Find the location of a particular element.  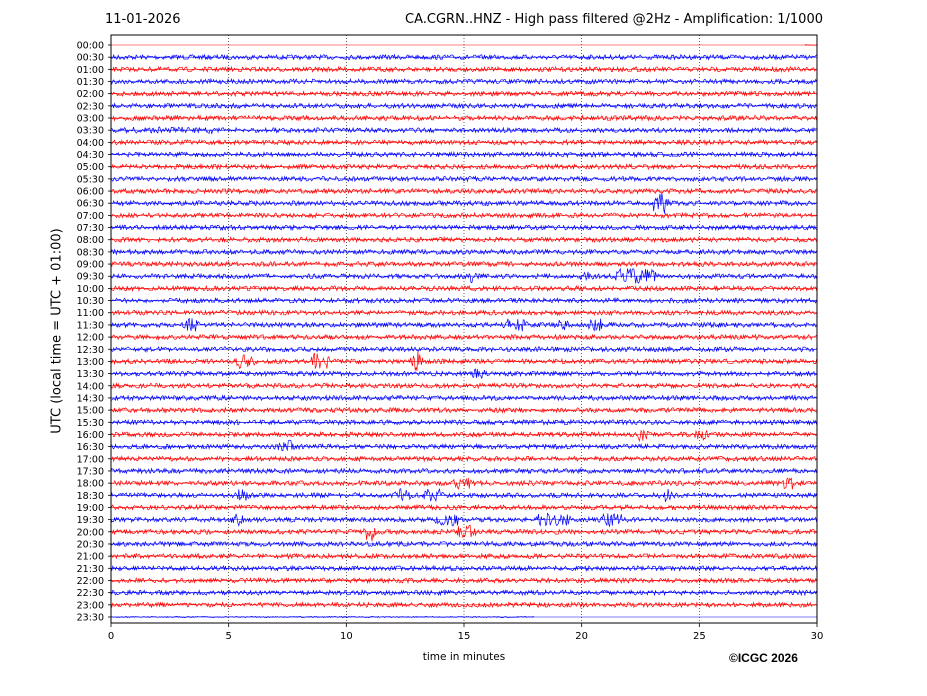

y-tick-label: 08:00 is located at coordinates (90, 240).